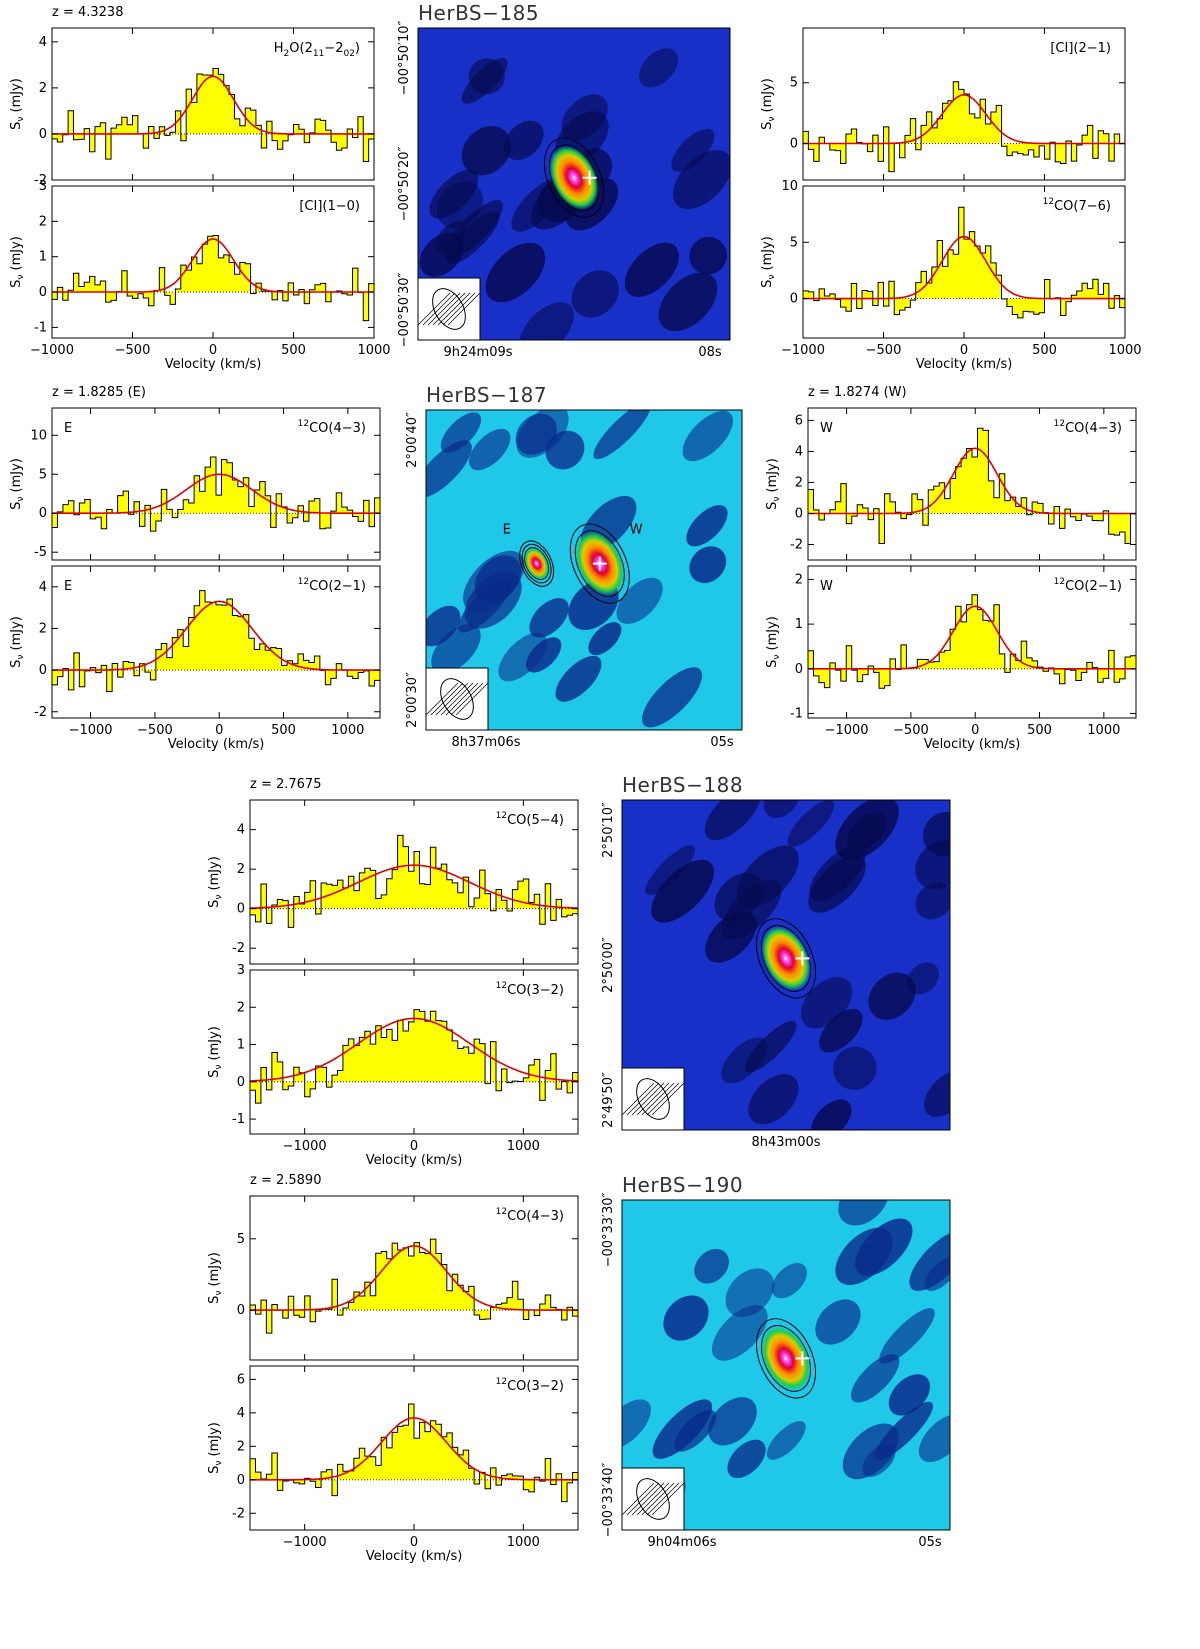 The height and width of the screenshot is (1649, 1200). Describe the element at coordinates (43, 88) in the screenshot. I see `y-tick-label: 2` at that location.